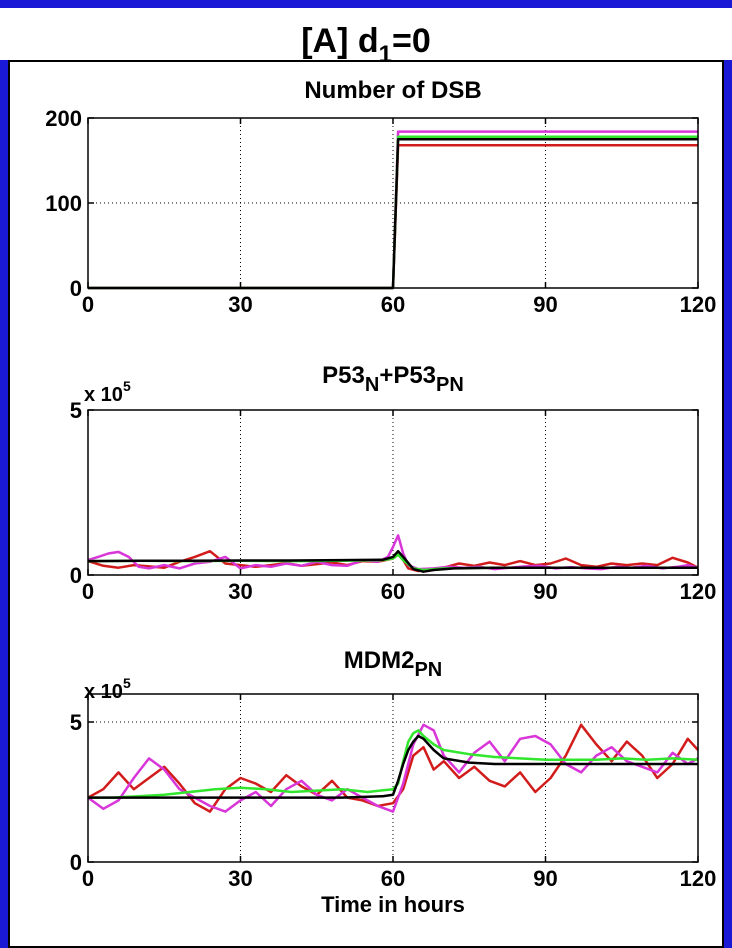 This screenshot has height=948, width=732. I want to click on chart-title: MDM2PN, so click(393, 664).